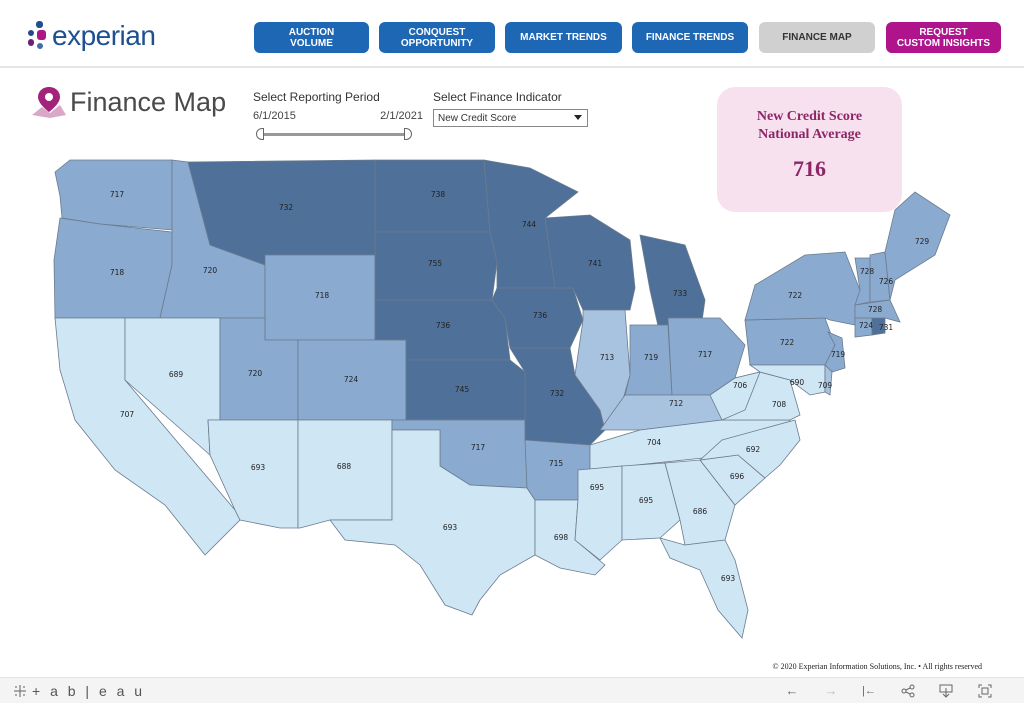 The width and height of the screenshot is (1024, 720). What do you see at coordinates (462, 389) in the screenshot?
I see `state-value-label: 745` at bounding box center [462, 389].